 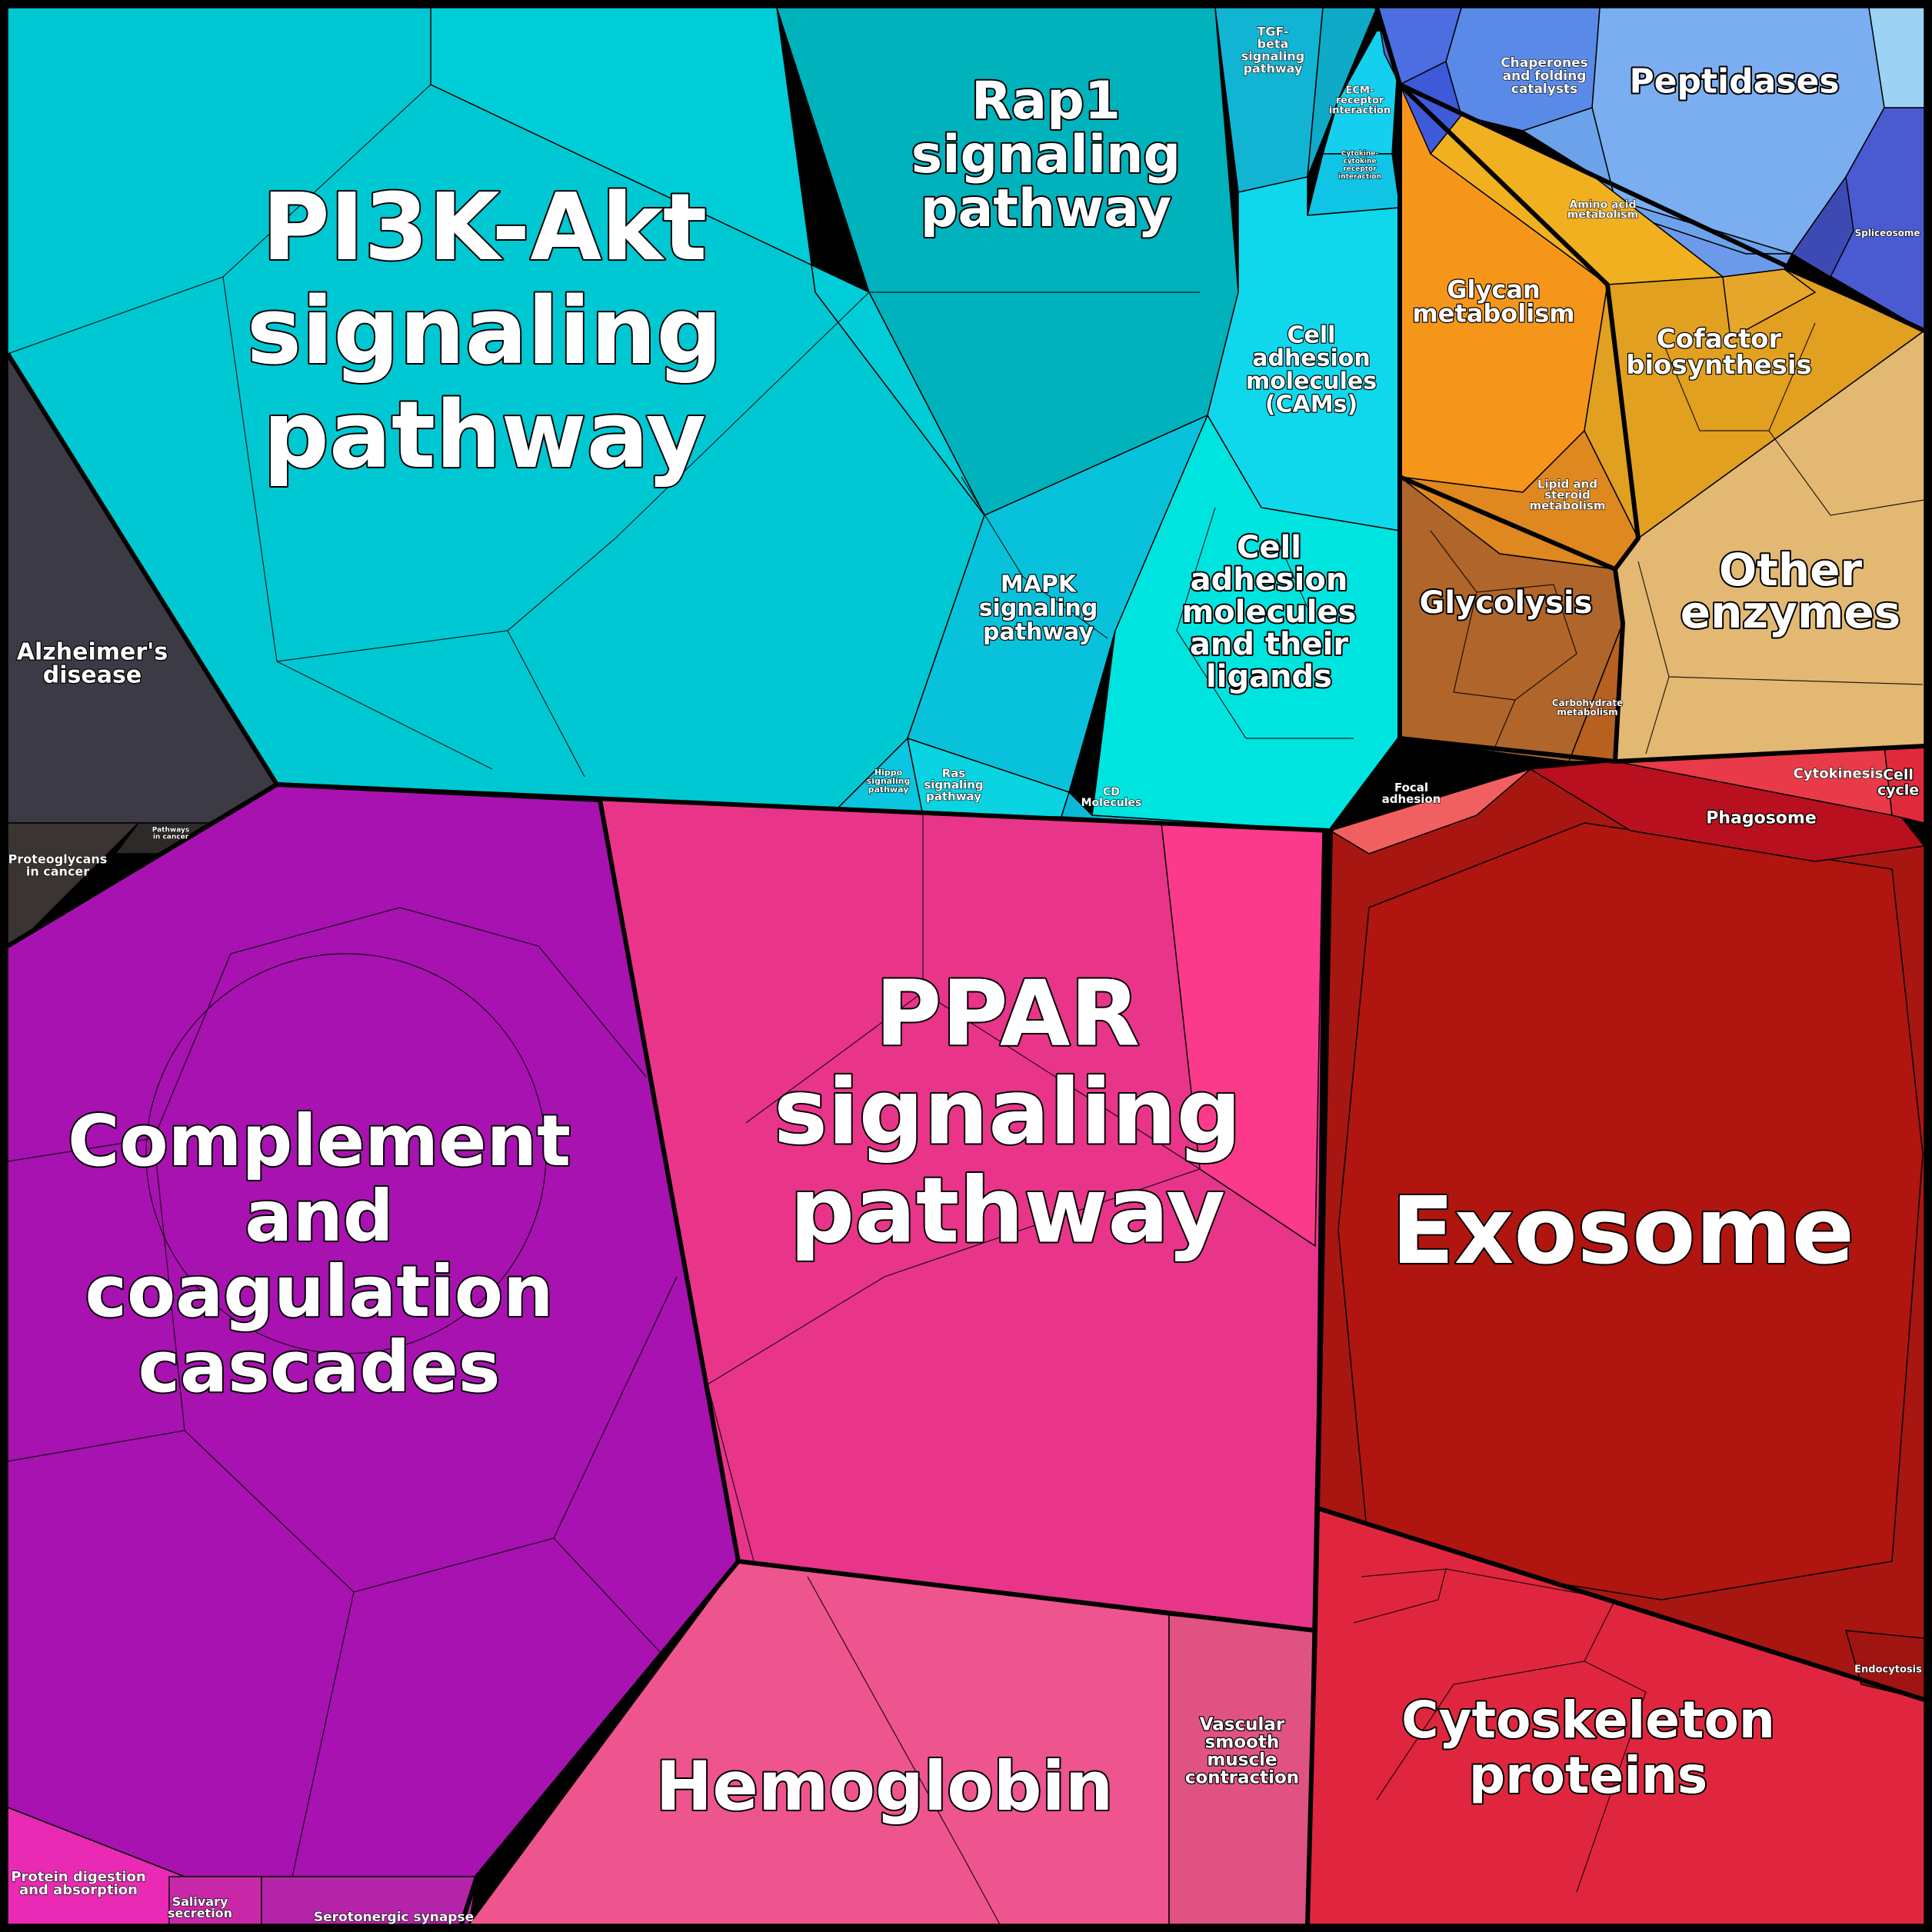 I want to click on label-line: coagulation, so click(x=319, y=1292).